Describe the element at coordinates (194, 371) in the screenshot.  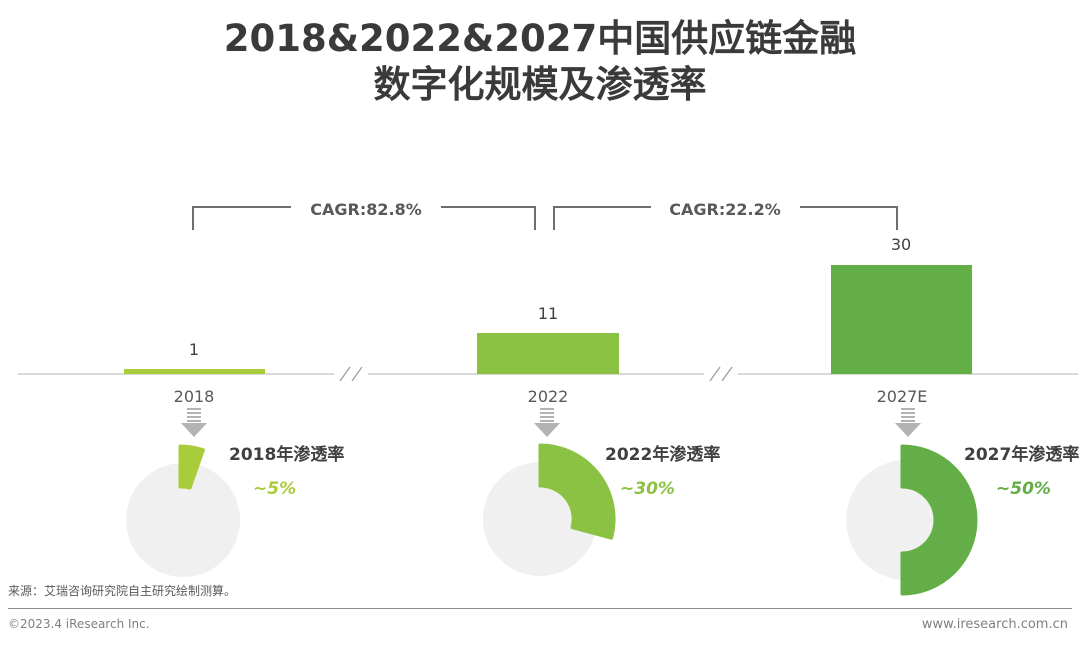
I see `bar-2018` at that location.